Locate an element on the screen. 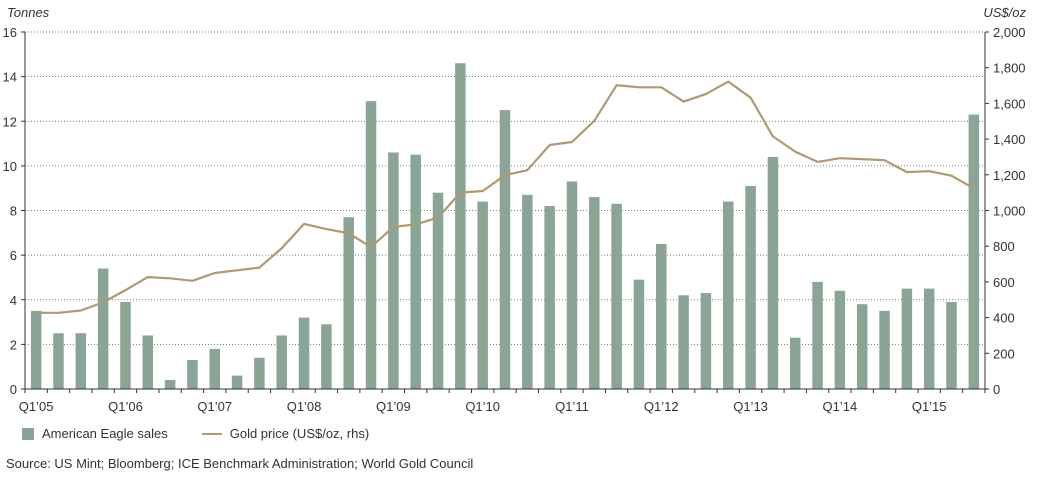  right-tick-label: 800 is located at coordinates (1004, 246).